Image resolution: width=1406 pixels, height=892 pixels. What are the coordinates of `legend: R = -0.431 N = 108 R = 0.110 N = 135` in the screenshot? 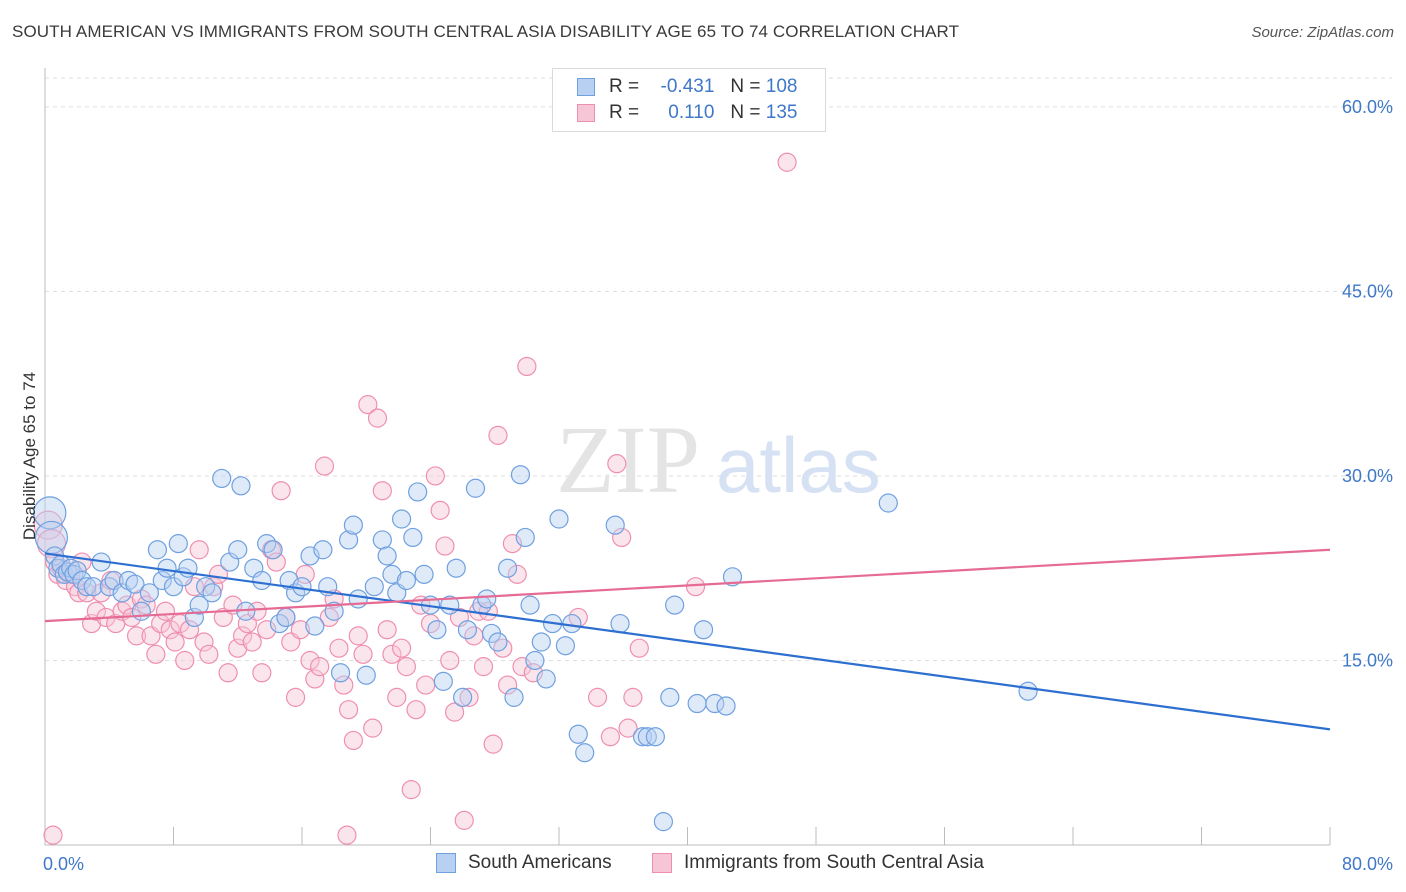 It's located at (689, 100).